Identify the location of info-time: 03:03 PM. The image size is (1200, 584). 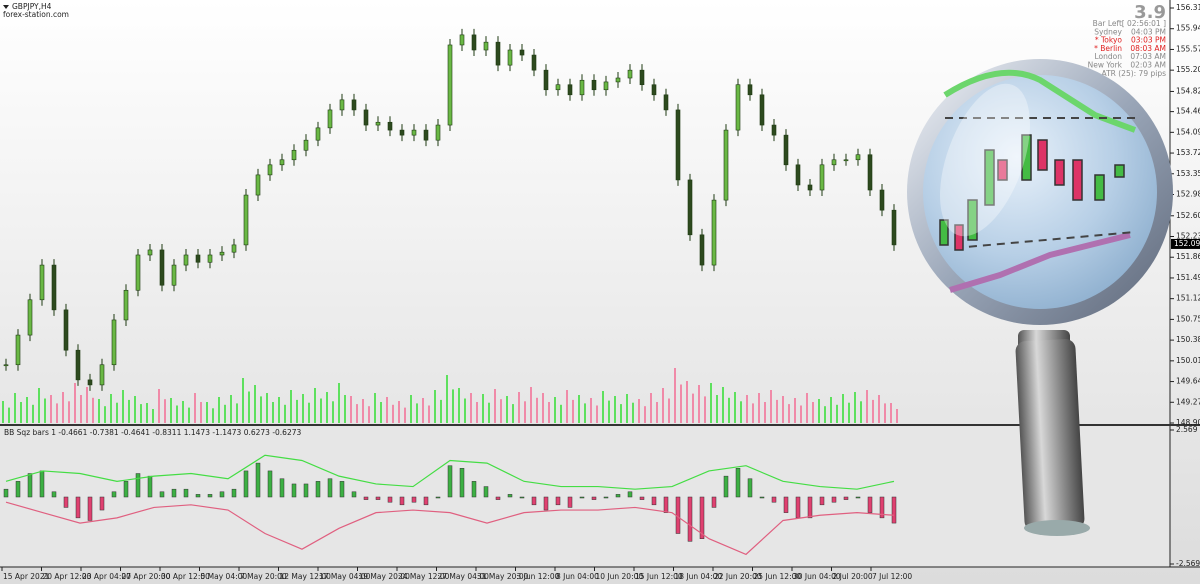
(1148, 40).